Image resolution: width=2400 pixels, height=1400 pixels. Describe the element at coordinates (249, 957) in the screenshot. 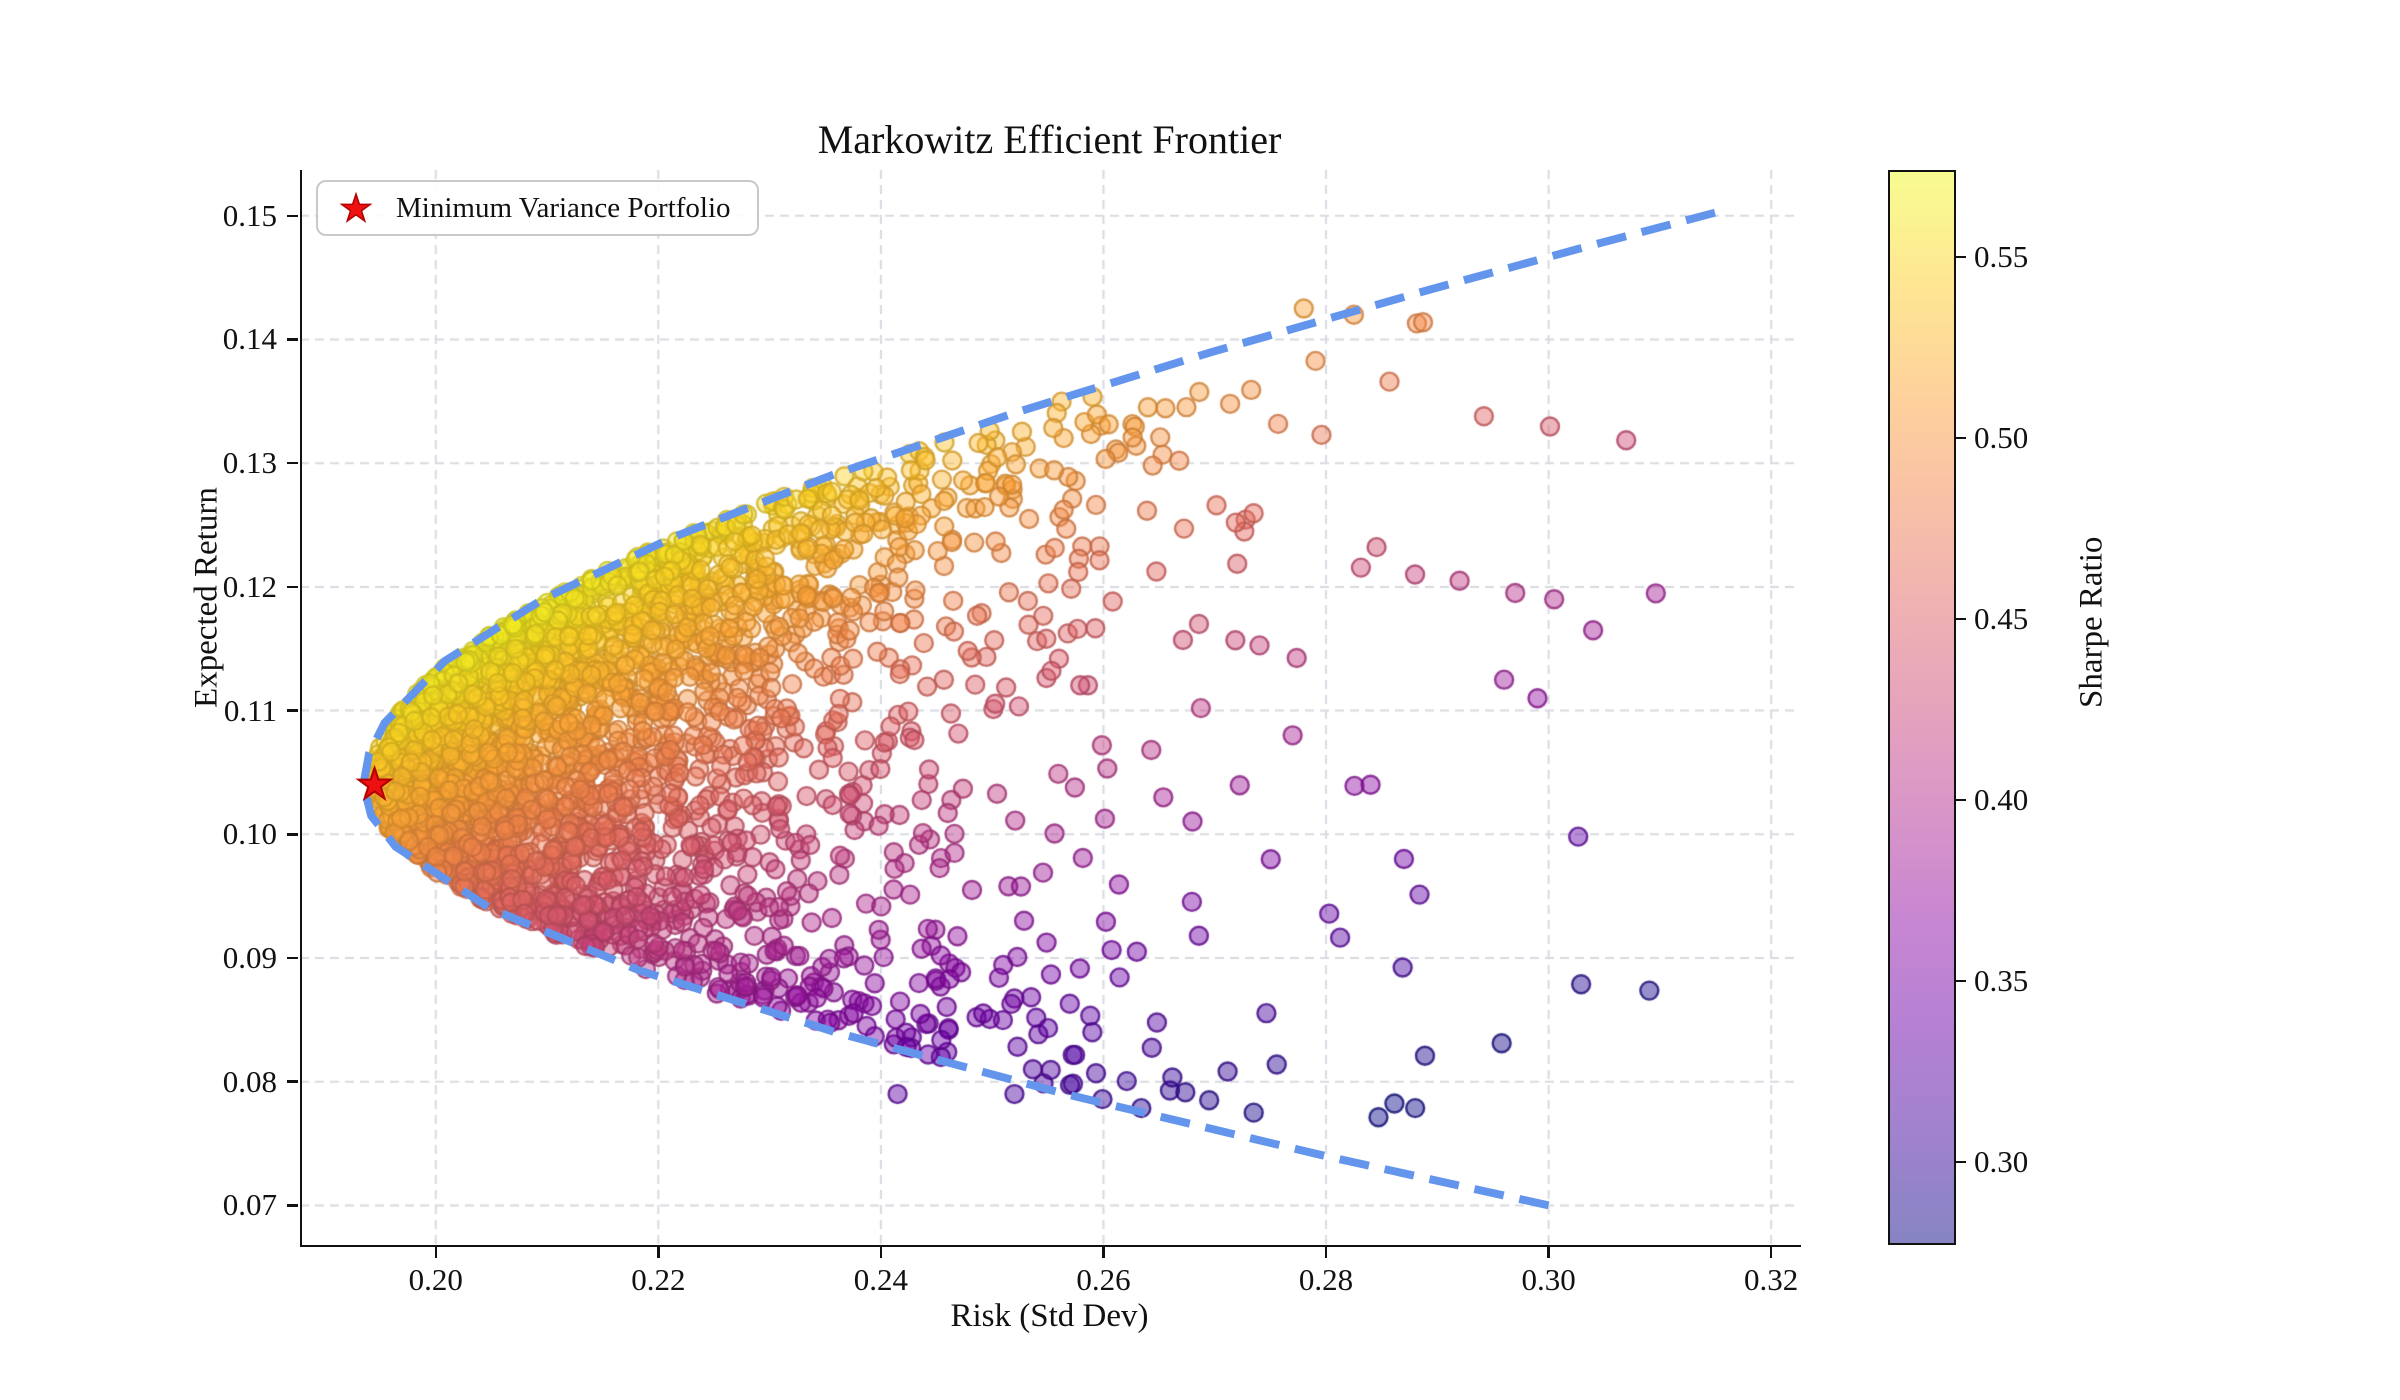

I see `y-tick-label: 0.09` at that location.